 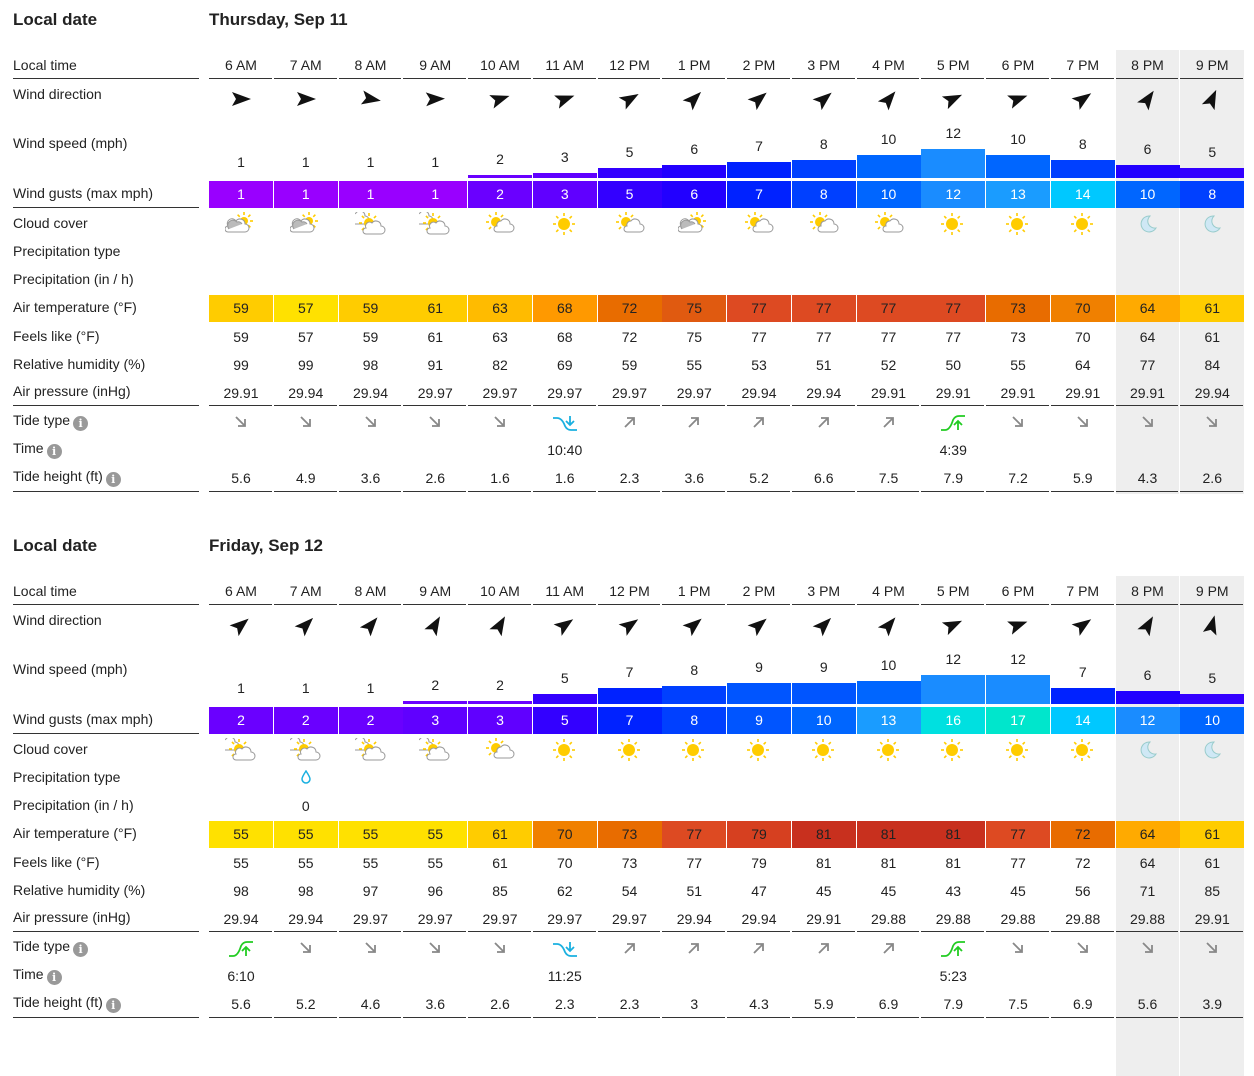 What do you see at coordinates (1018, 337) in the screenshot?
I see `feels-like-value: 73` at bounding box center [1018, 337].